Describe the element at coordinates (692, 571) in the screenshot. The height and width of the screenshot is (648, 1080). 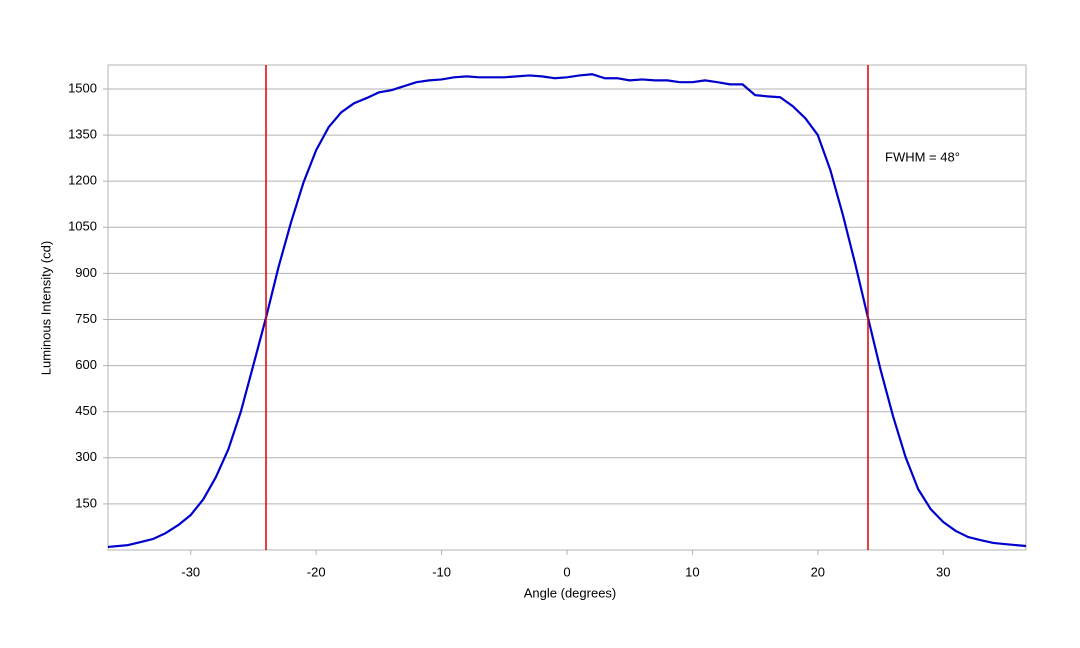
I see `x-tick-label: 10` at that location.